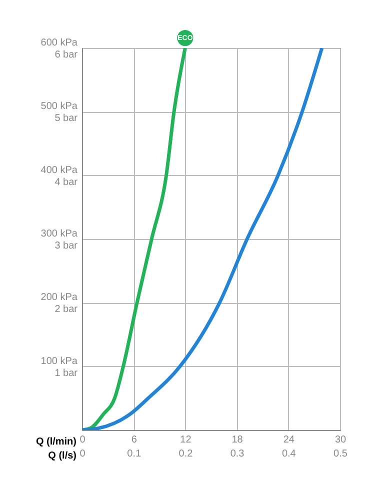 Image resolution: width=381 pixels, height=492 pixels. Describe the element at coordinates (341, 454) in the screenshot. I see `x2-tick-label: 0.5` at that location.